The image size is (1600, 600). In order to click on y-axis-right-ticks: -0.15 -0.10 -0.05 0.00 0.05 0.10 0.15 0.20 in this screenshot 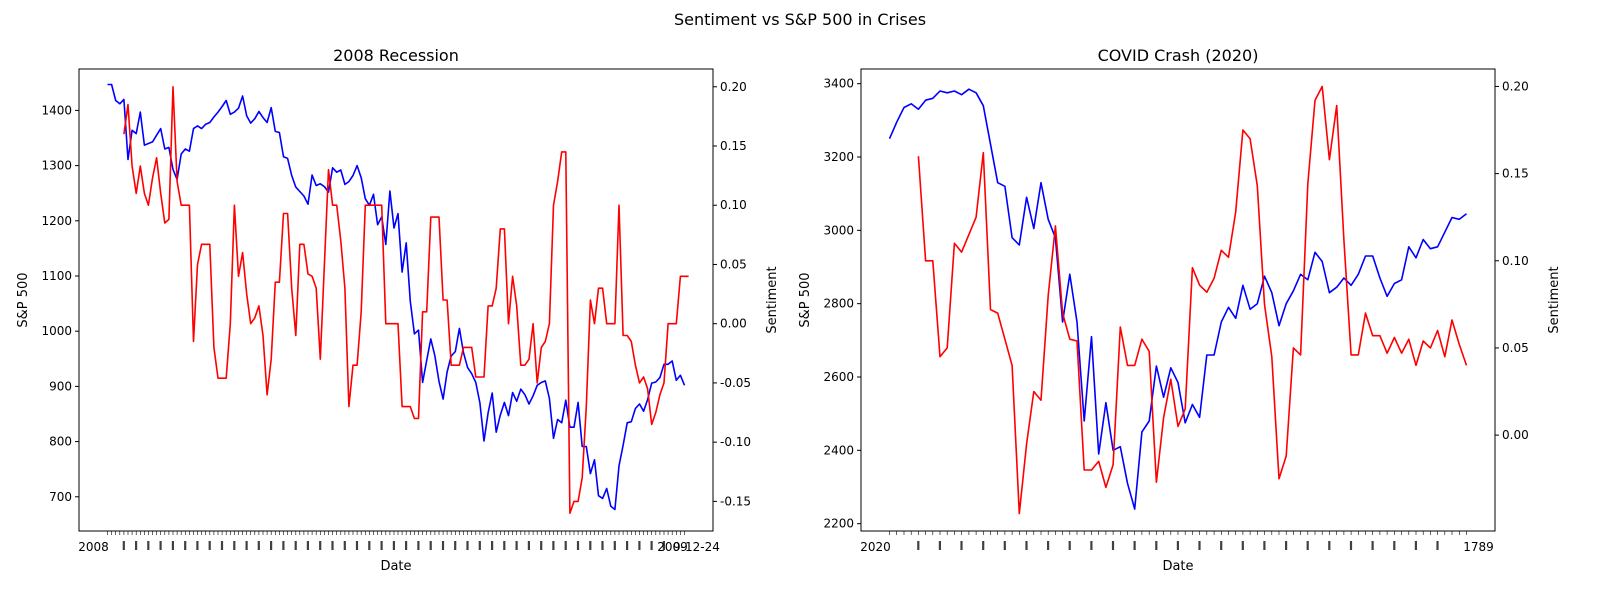, I will do `click(732, 294)`.